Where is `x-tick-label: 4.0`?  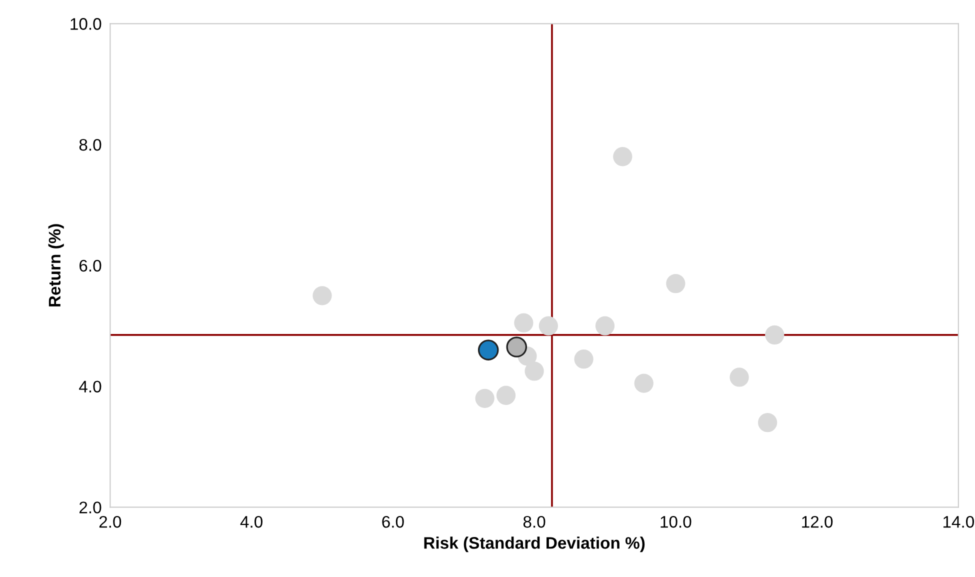
x-tick-label: 4.0 is located at coordinates (251, 522).